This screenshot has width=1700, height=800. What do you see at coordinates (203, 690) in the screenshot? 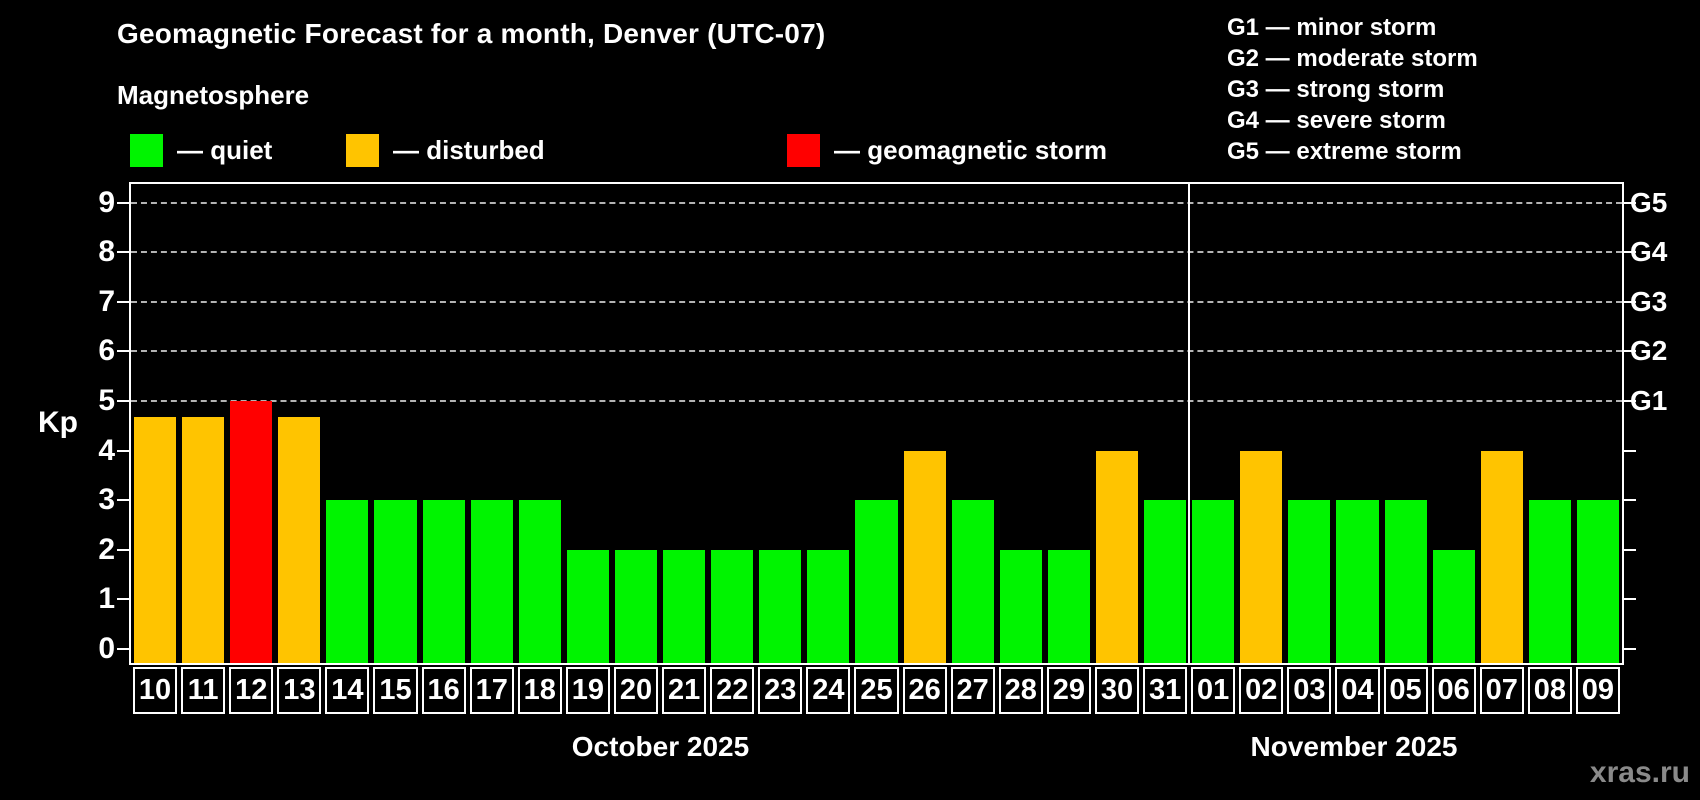
I see `day-label-11: 11` at bounding box center [203, 690].